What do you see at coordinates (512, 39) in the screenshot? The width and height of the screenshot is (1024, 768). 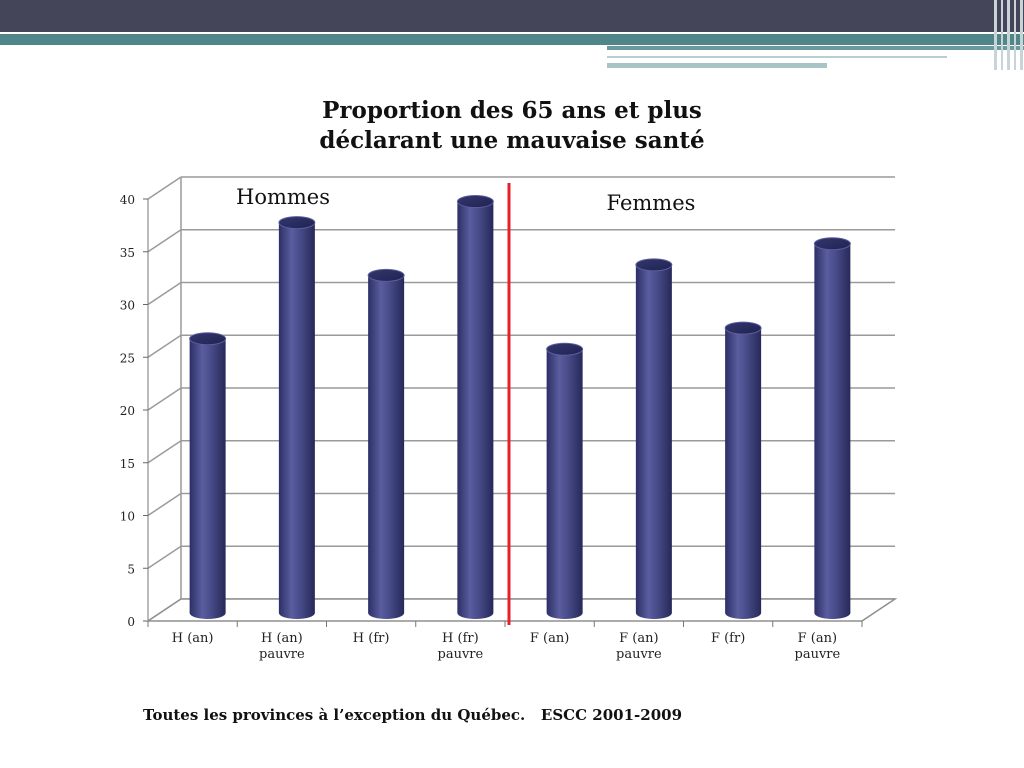 I see `slide-accent-band` at bounding box center [512, 39].